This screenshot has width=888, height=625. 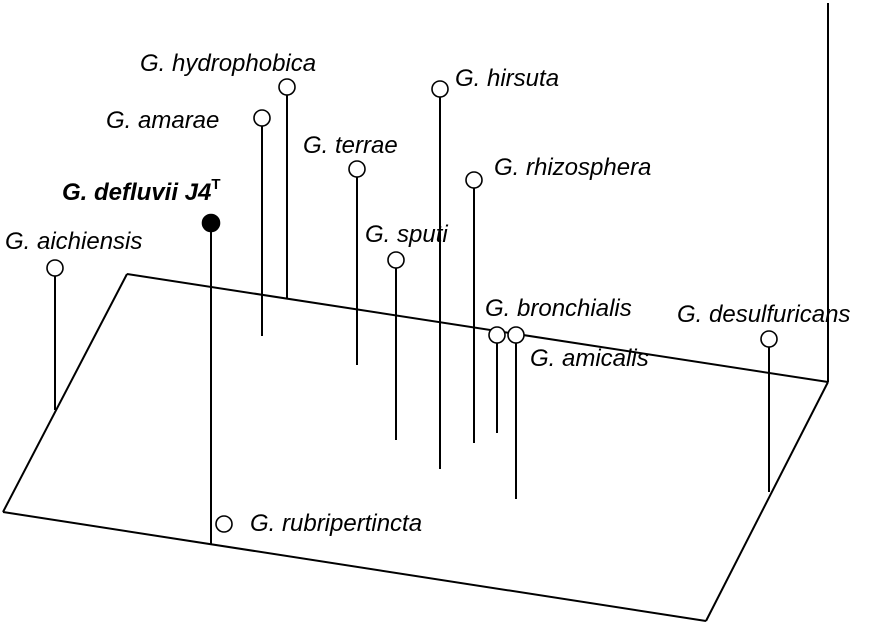 What do you see at coordinates (474, 180) in the screenshot?
I see `marker-rhizosphera` at bounding box center [474, 180].